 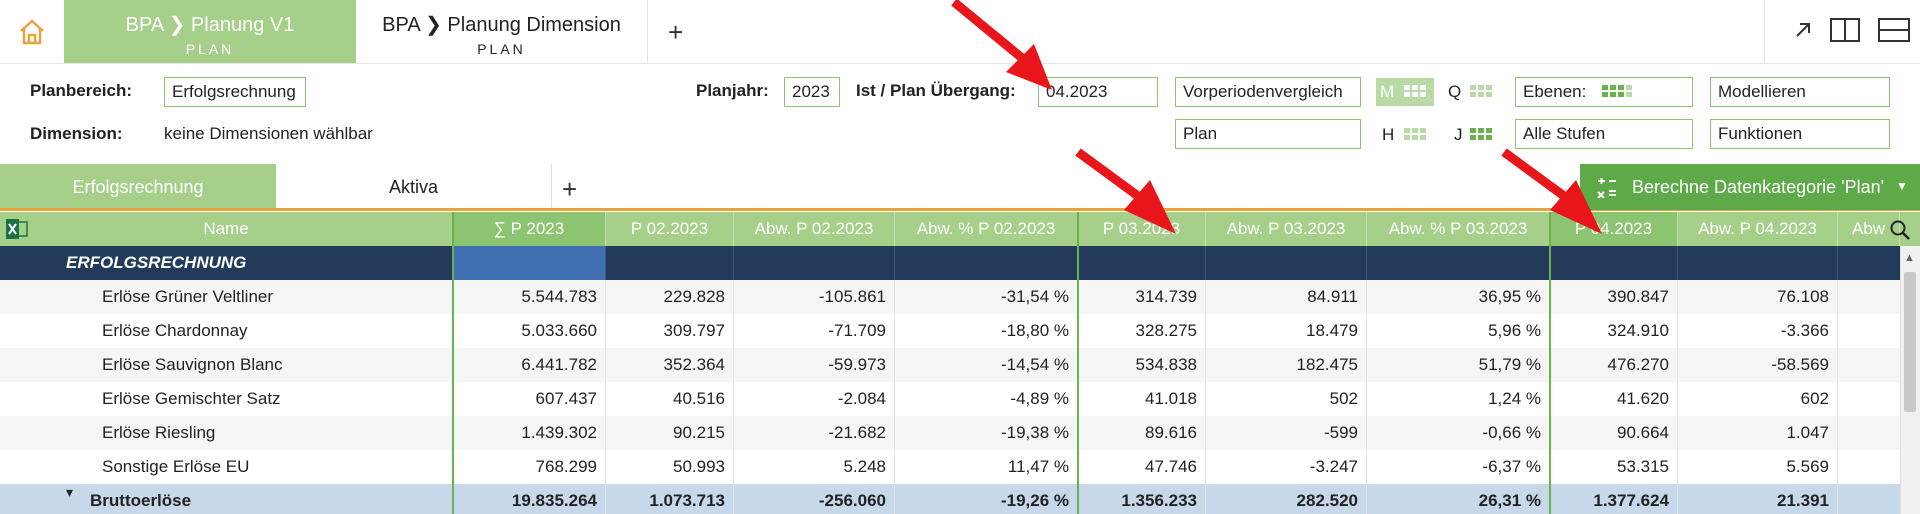 I want to click on value-cell: 19.835.264, so click(x=529, y=499).